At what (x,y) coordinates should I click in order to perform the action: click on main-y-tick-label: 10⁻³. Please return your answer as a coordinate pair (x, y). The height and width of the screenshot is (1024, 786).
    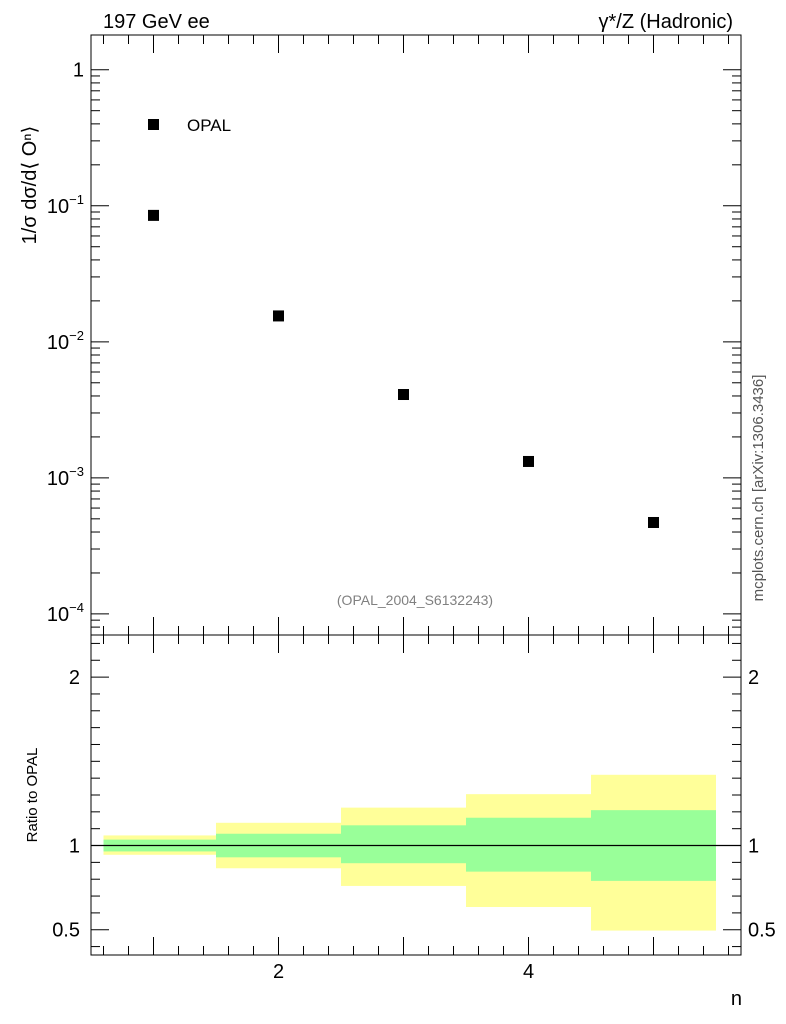
    Looking at the image, I should click on (65, 477).